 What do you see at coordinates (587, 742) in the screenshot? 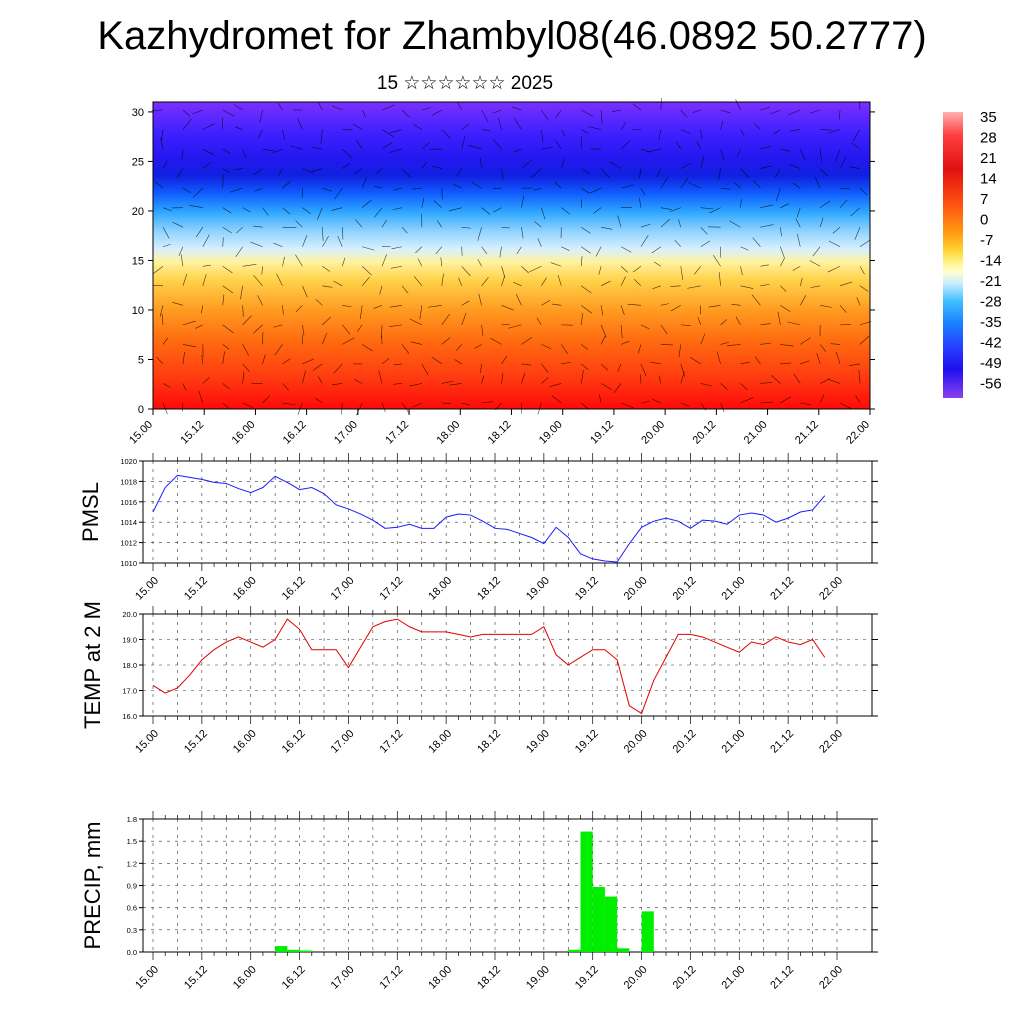
I see `x-tick-label: 19.12` at bounding box center [587, 742].